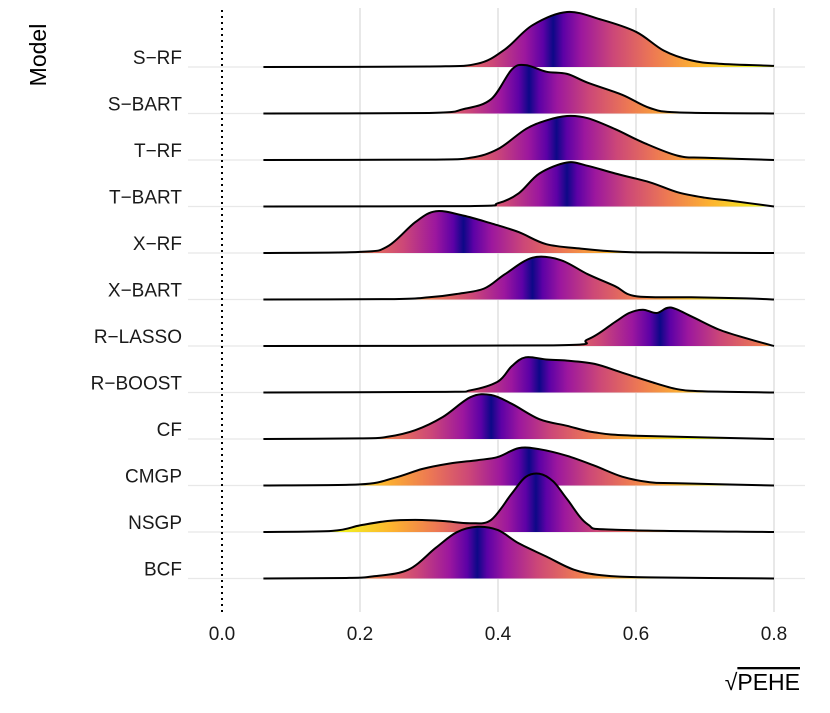 This screenshot has width=830, height=713. I want to click on y-tick-label: BCF, so click(163, 570).